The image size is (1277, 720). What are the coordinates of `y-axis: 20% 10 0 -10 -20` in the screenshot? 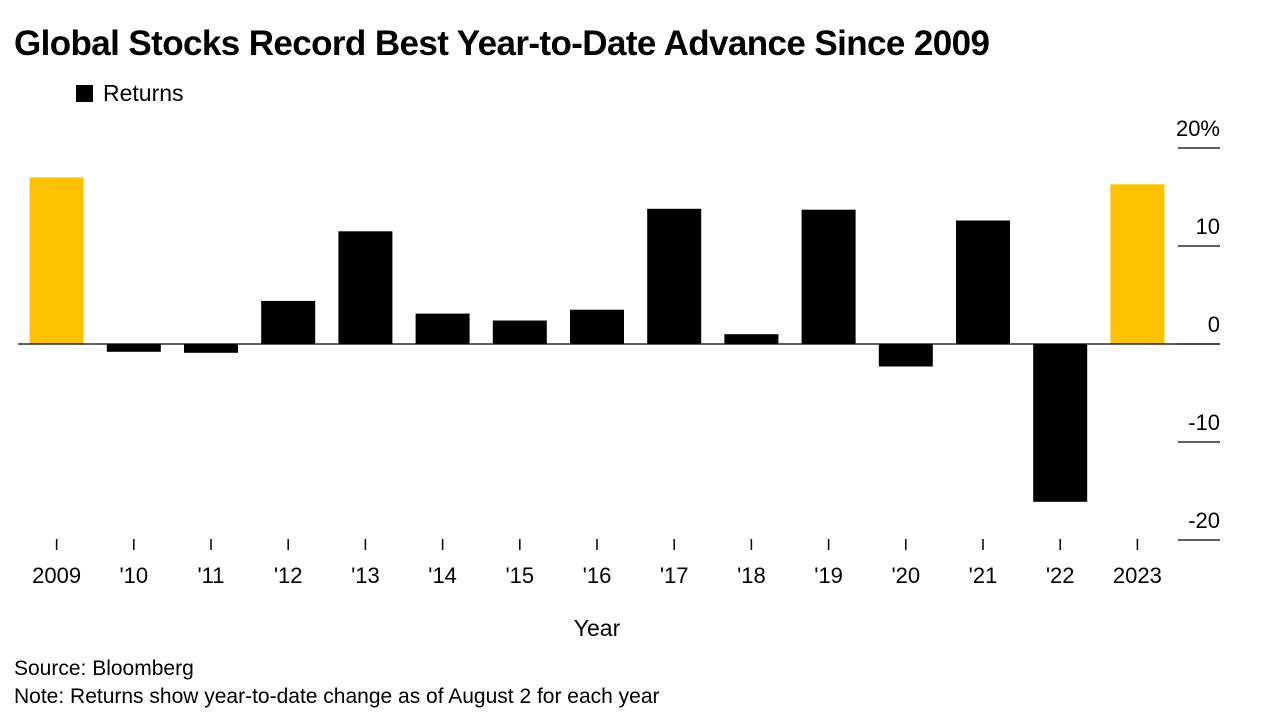 It's located at (1198, 328).